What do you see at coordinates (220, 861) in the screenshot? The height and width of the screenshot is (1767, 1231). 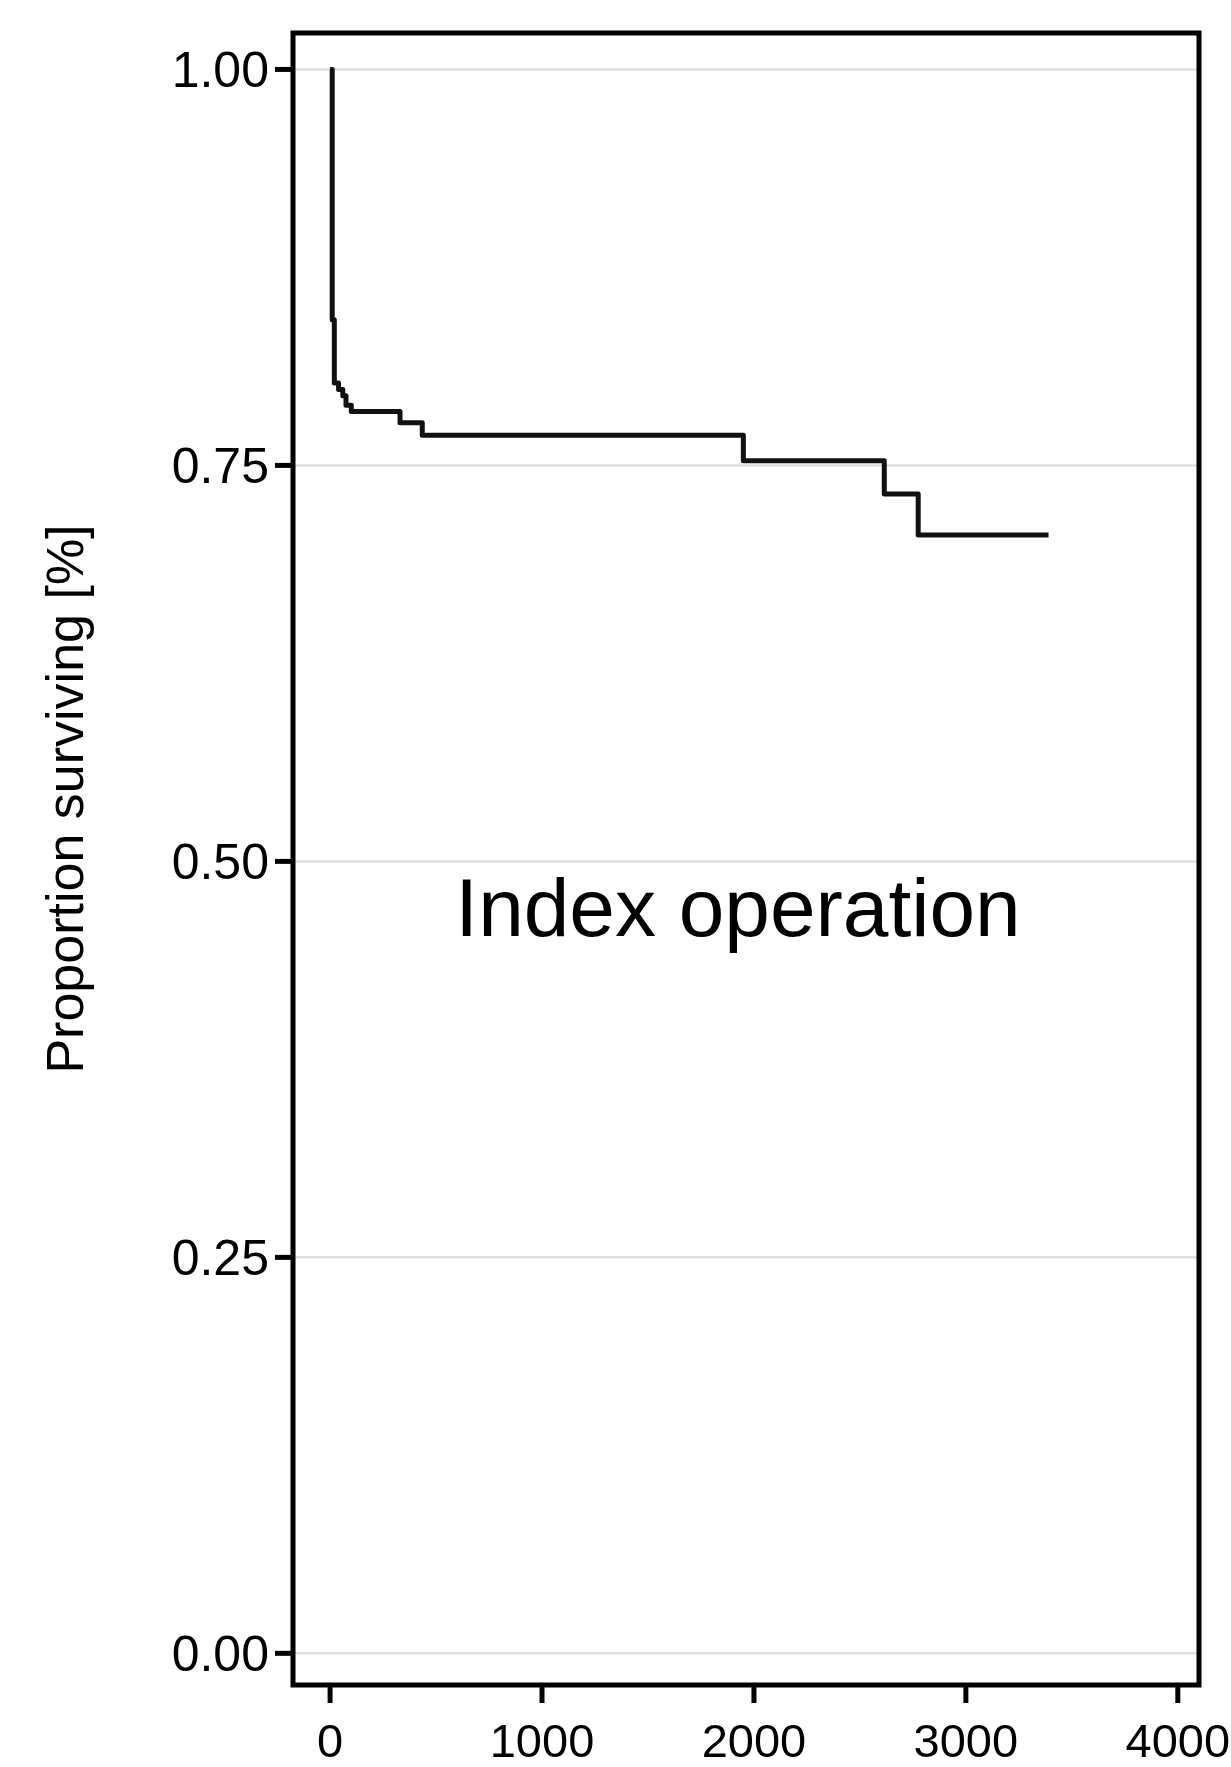 I see `y-tick-label: 0.50` at bounding box center [220, 861].